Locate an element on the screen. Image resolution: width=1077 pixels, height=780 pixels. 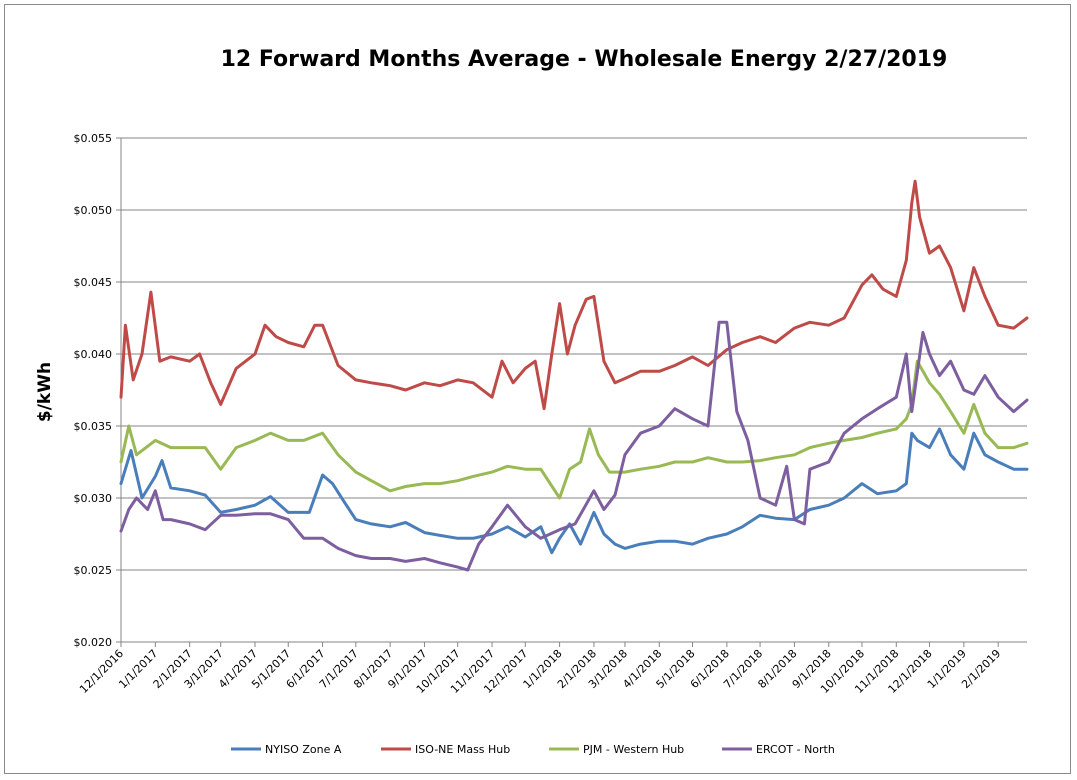
y-tick-label: $0.040 is located at coordinates (93, 354).